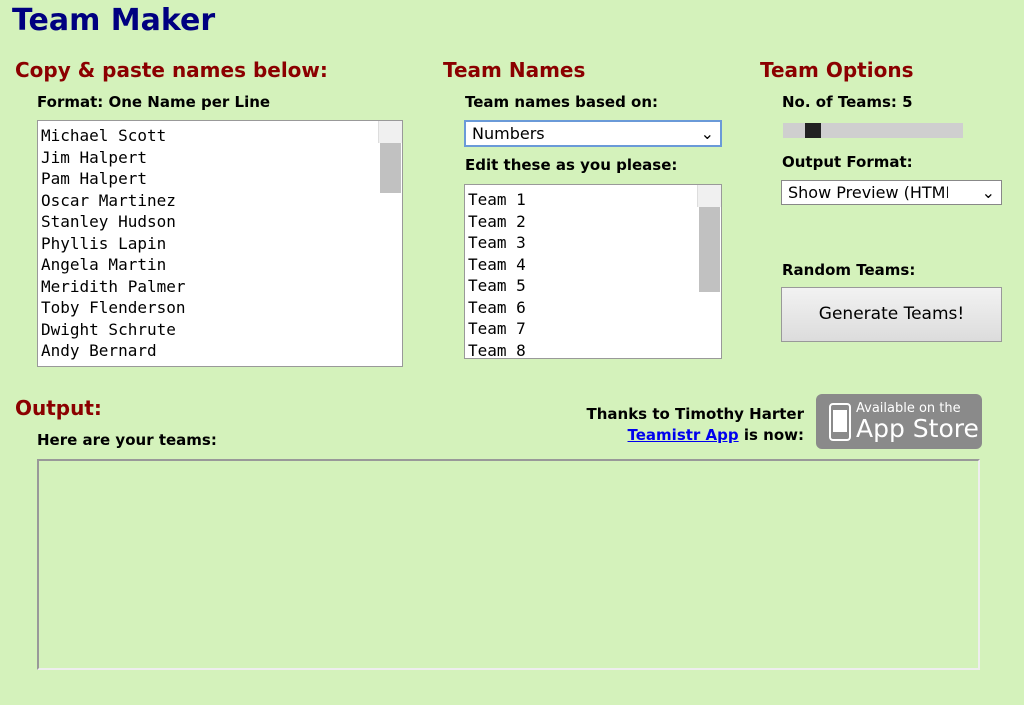  What do you see at coordinates (773, 435) in the screenshot?
I see `credit-suffix: is now:` at bounding box center [773, 435].